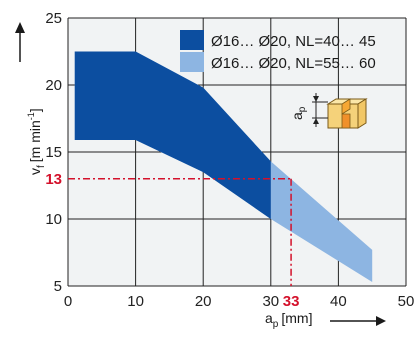  What do you see at coordinates (53, 18) in the screenshot?
I see `y-tick-label: 25` at bounding box center [53, 18].